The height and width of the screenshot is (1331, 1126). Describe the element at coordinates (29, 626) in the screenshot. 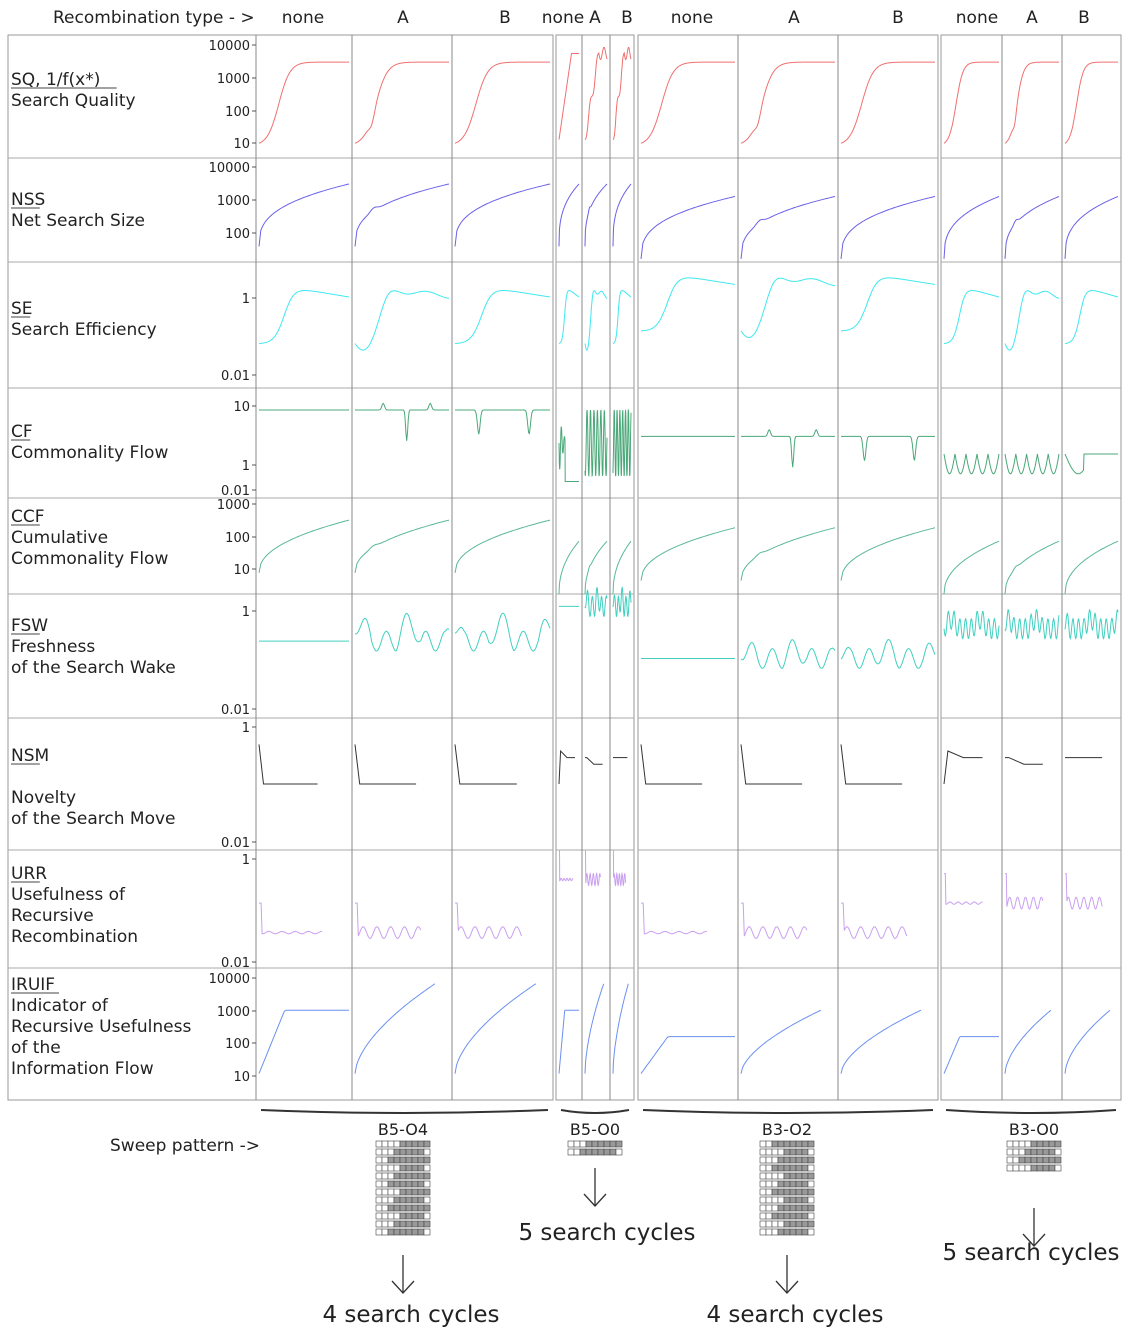

I see `metric-abbr: FSW` at that location.